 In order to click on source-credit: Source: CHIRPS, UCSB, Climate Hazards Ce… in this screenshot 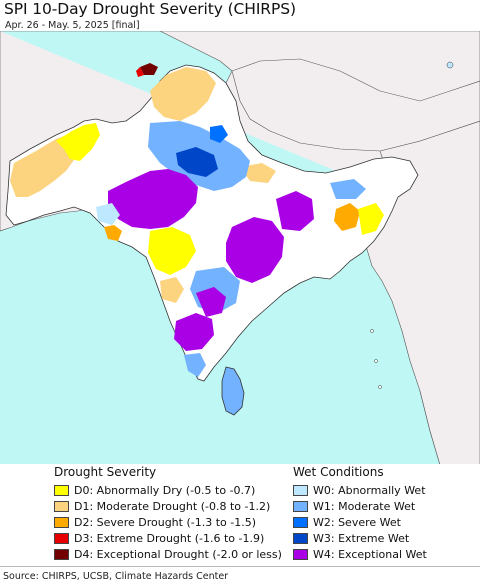, I will do `click(116, 576)`.